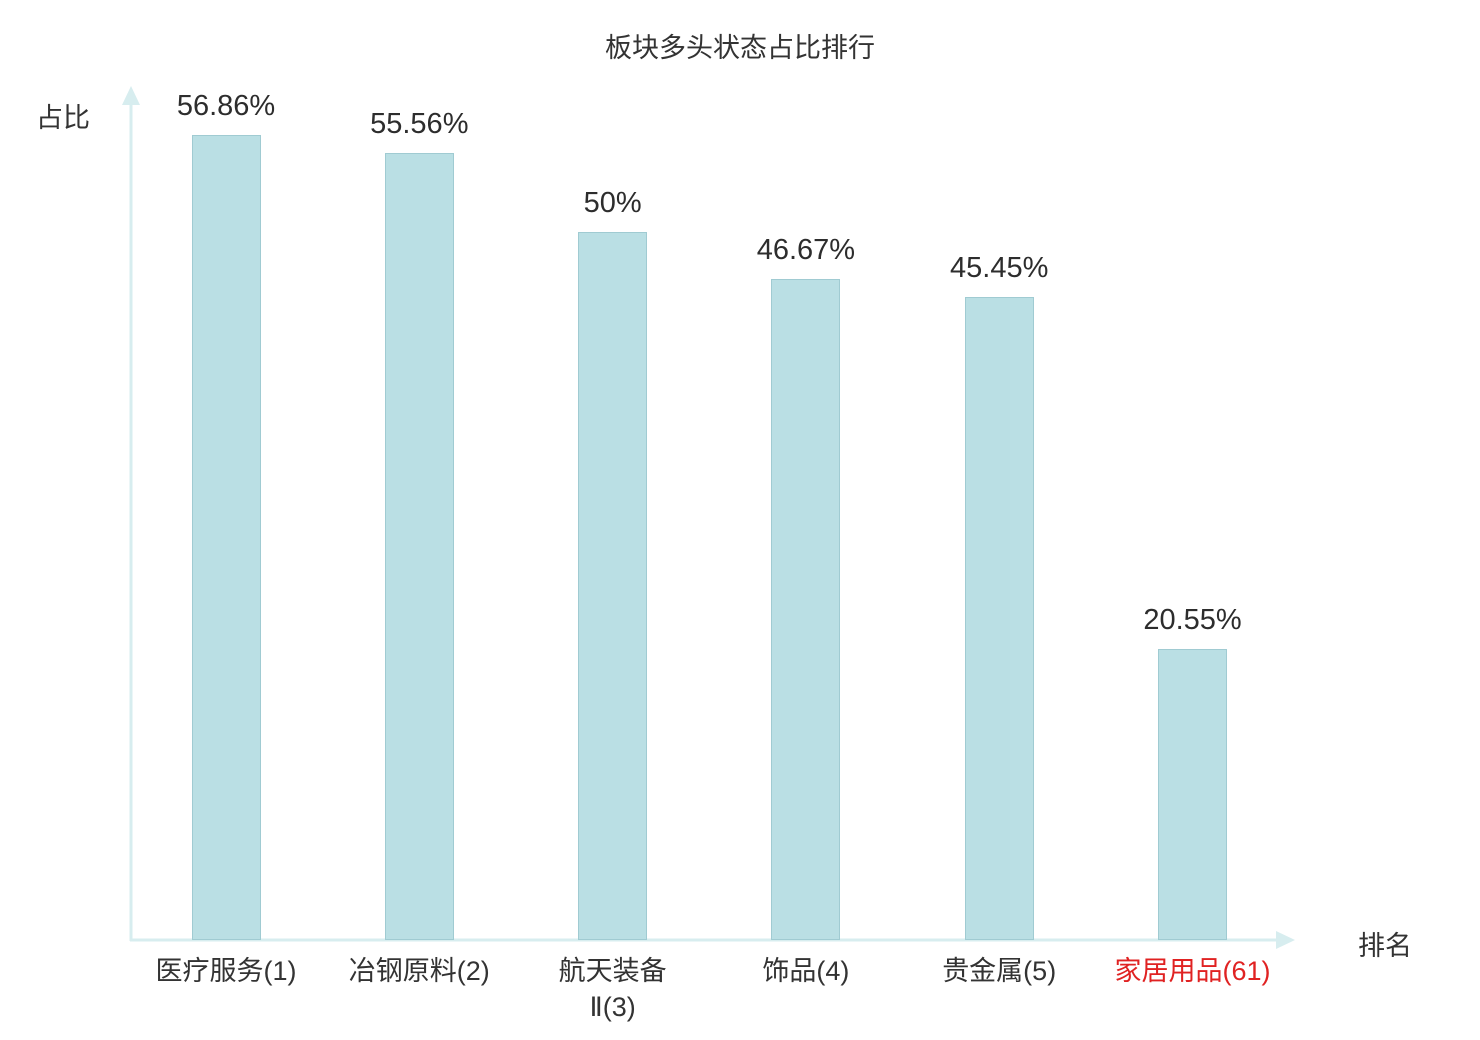  What do you see at coordinates (1385, 946) in the screenshot?
I see `x-axis-label: 排名` at bounding box center [1385, 946].